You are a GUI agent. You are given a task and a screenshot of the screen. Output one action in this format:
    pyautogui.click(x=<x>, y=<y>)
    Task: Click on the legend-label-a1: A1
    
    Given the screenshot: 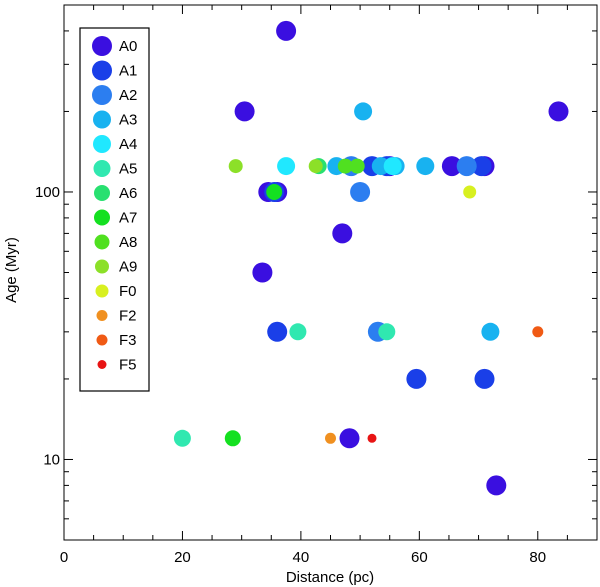 What is the action you would take?
    pyautogui.click(x=128, y=71)
    